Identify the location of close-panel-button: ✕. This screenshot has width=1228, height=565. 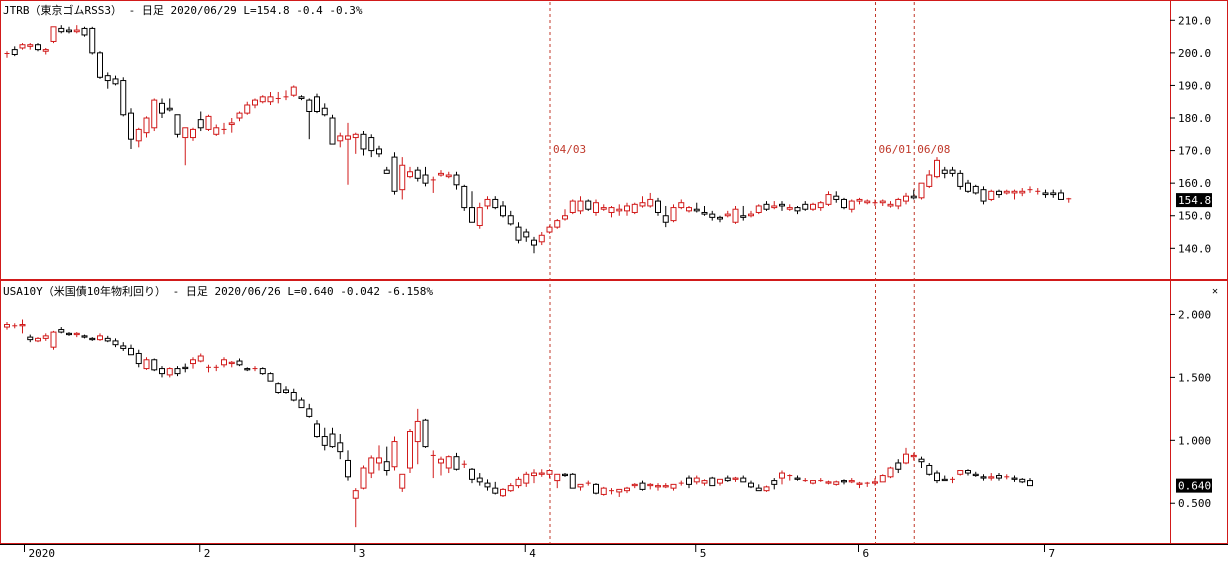
(1216, 290).